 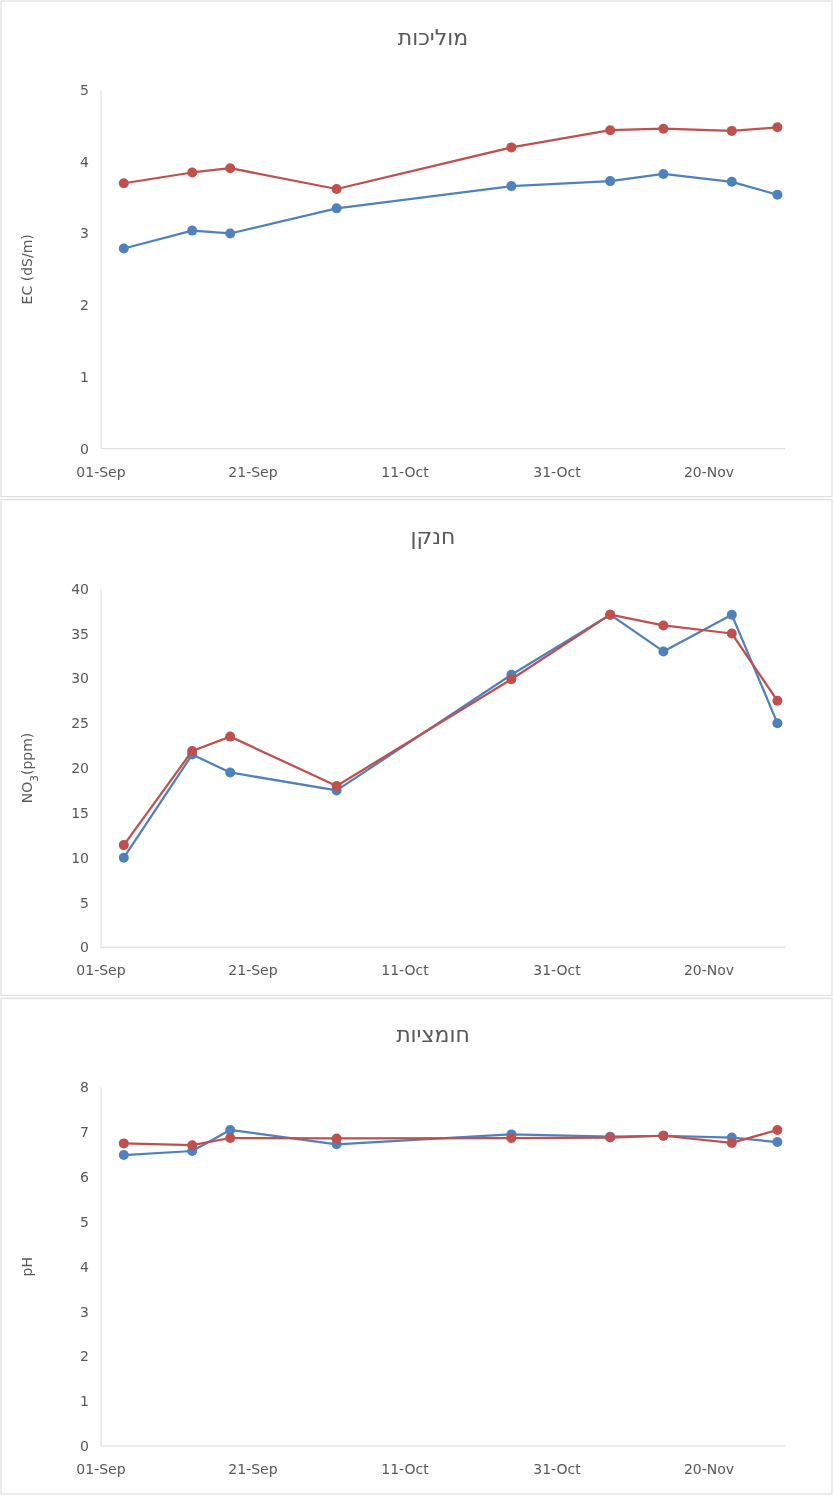 What do you see at coordinates (80, 812) in the screenshot?
I see `y-tick-label: 15` at bounding box center [80, 812].